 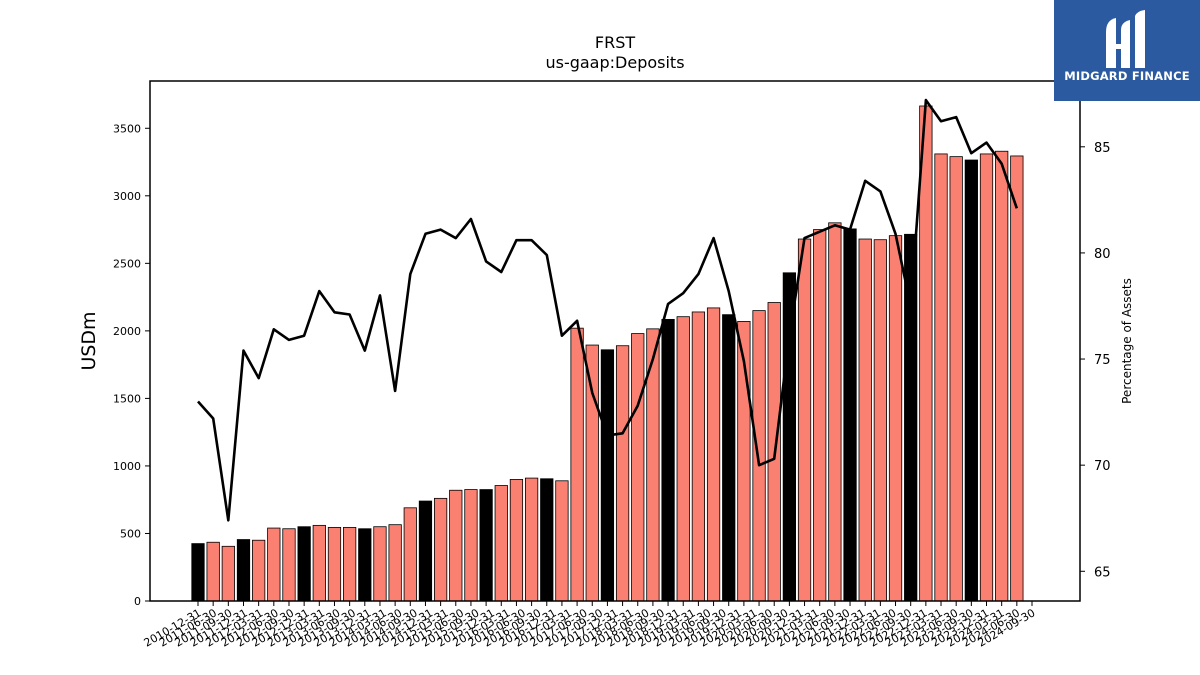 I want to click on brand-name: MIDGARD FINANCE, so click(x=1127, y=76).